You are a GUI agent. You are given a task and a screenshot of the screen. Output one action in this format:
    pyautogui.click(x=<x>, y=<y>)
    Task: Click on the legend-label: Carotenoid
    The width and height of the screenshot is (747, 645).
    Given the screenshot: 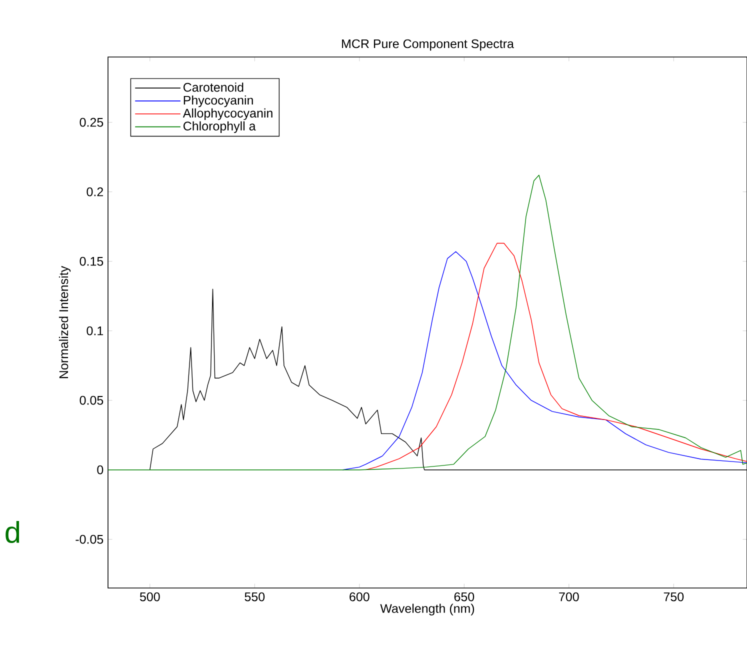 What is the action you would take?
    pyautogui.click(x=214, y=87)
    